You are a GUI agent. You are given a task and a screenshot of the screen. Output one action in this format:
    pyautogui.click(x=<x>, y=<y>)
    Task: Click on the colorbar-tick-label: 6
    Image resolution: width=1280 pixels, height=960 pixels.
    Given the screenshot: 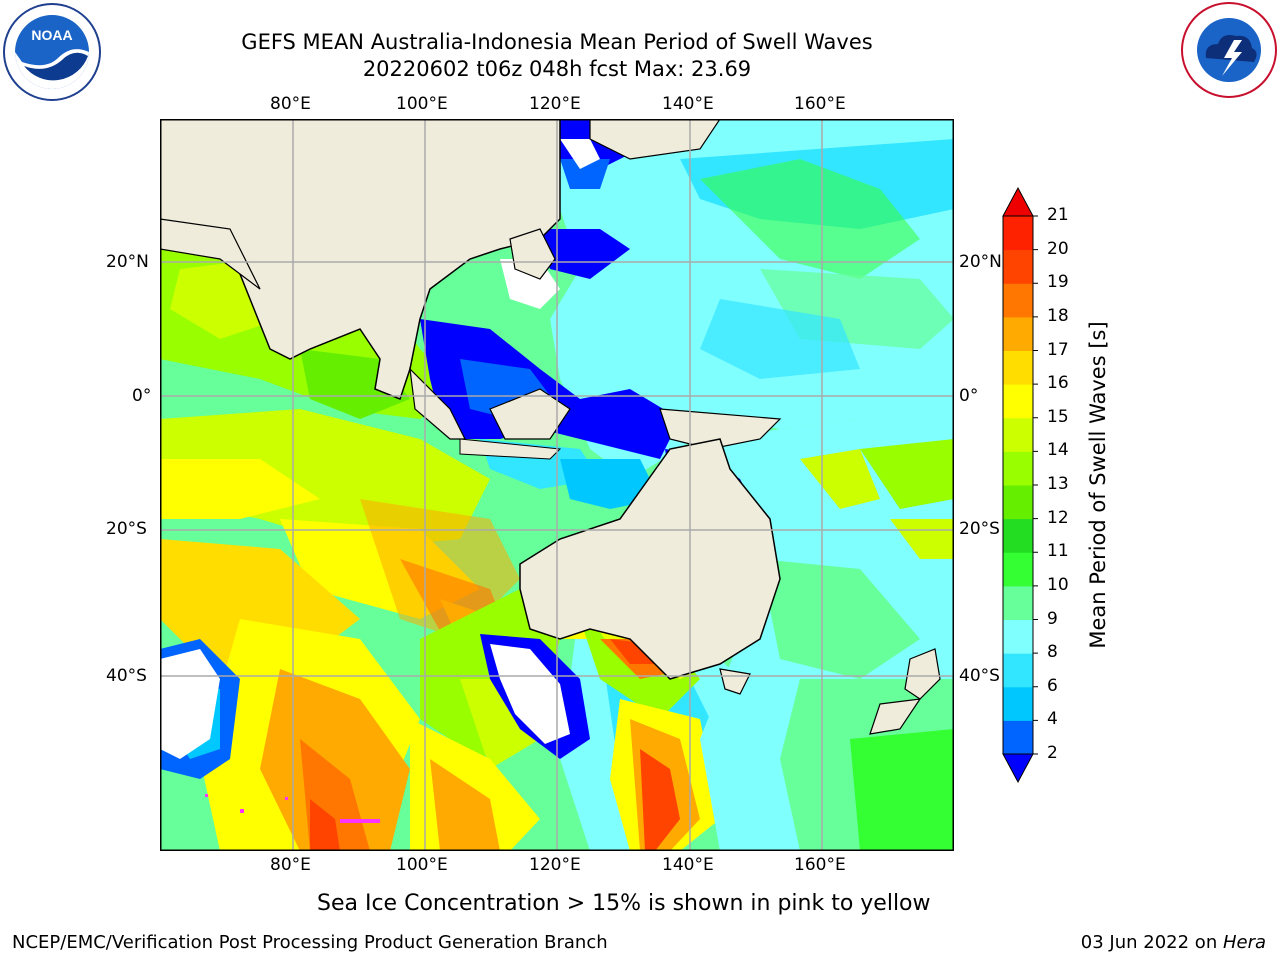 What is the action you would take?
    pyautogui.click(x=1052, y=685)
    